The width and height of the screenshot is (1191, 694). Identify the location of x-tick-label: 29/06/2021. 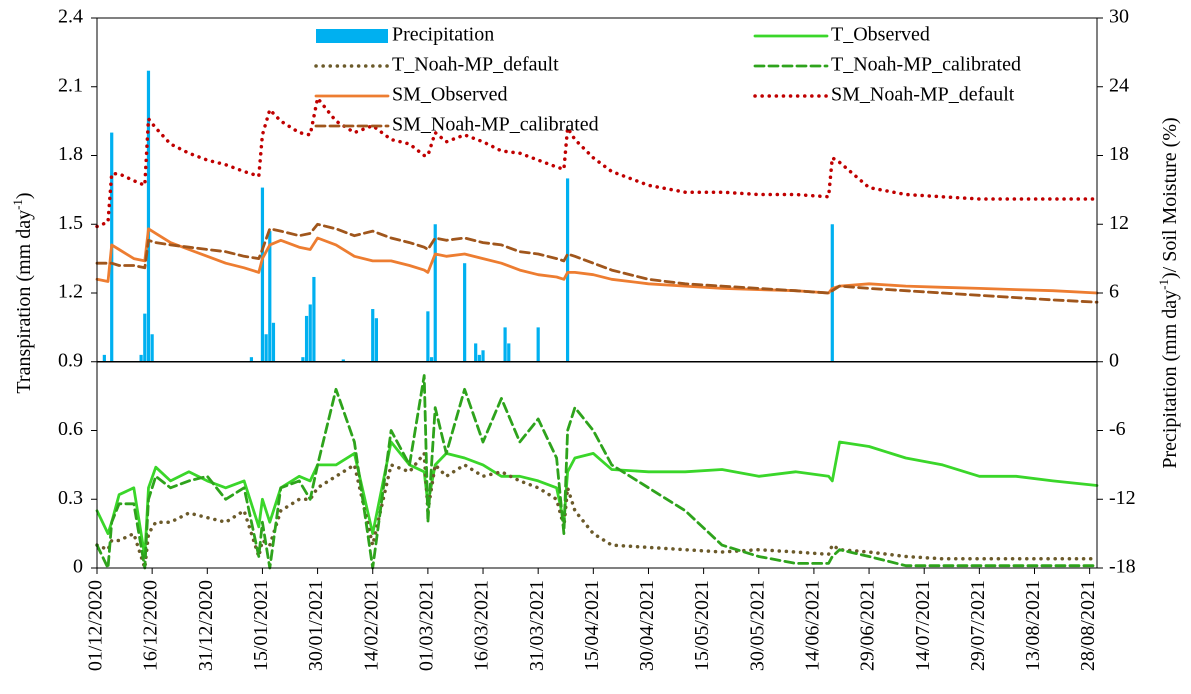
(868, 625).